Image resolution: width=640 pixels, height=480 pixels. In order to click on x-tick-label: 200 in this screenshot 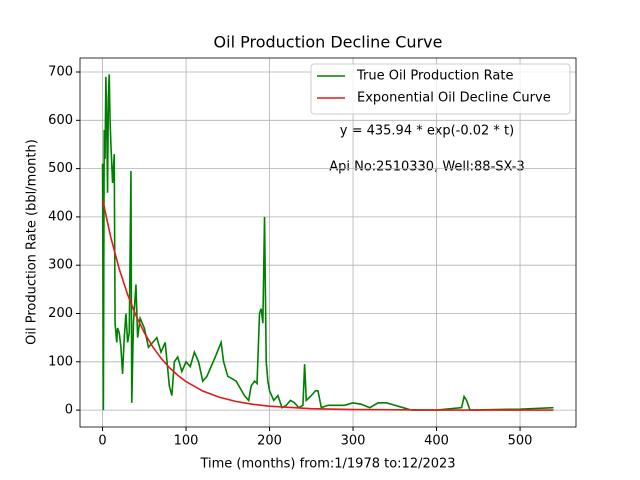, I will do `click(269, 441)`.